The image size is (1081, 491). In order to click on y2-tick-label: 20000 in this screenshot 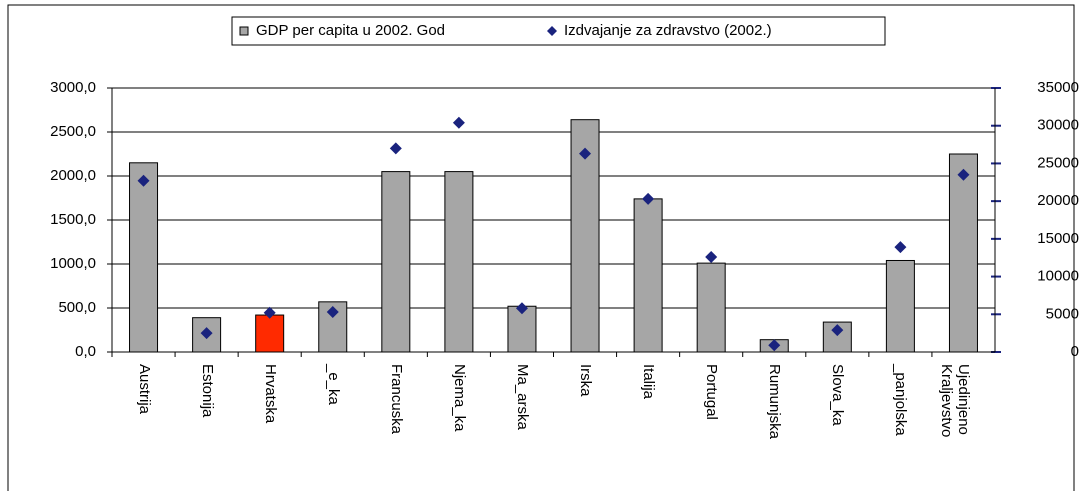, I will do `click(1058, 200)`.